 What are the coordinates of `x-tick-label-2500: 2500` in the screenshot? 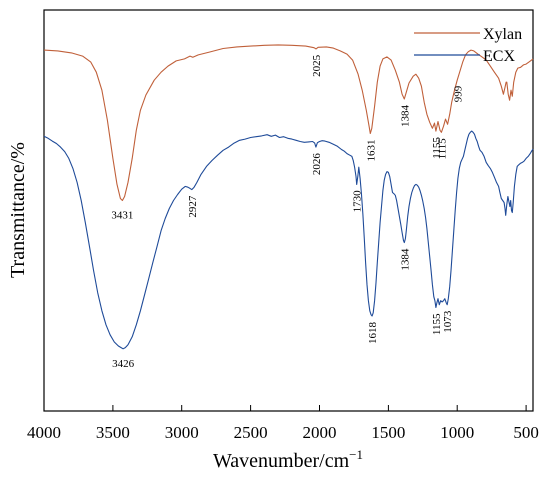 It's located at (251, 432).